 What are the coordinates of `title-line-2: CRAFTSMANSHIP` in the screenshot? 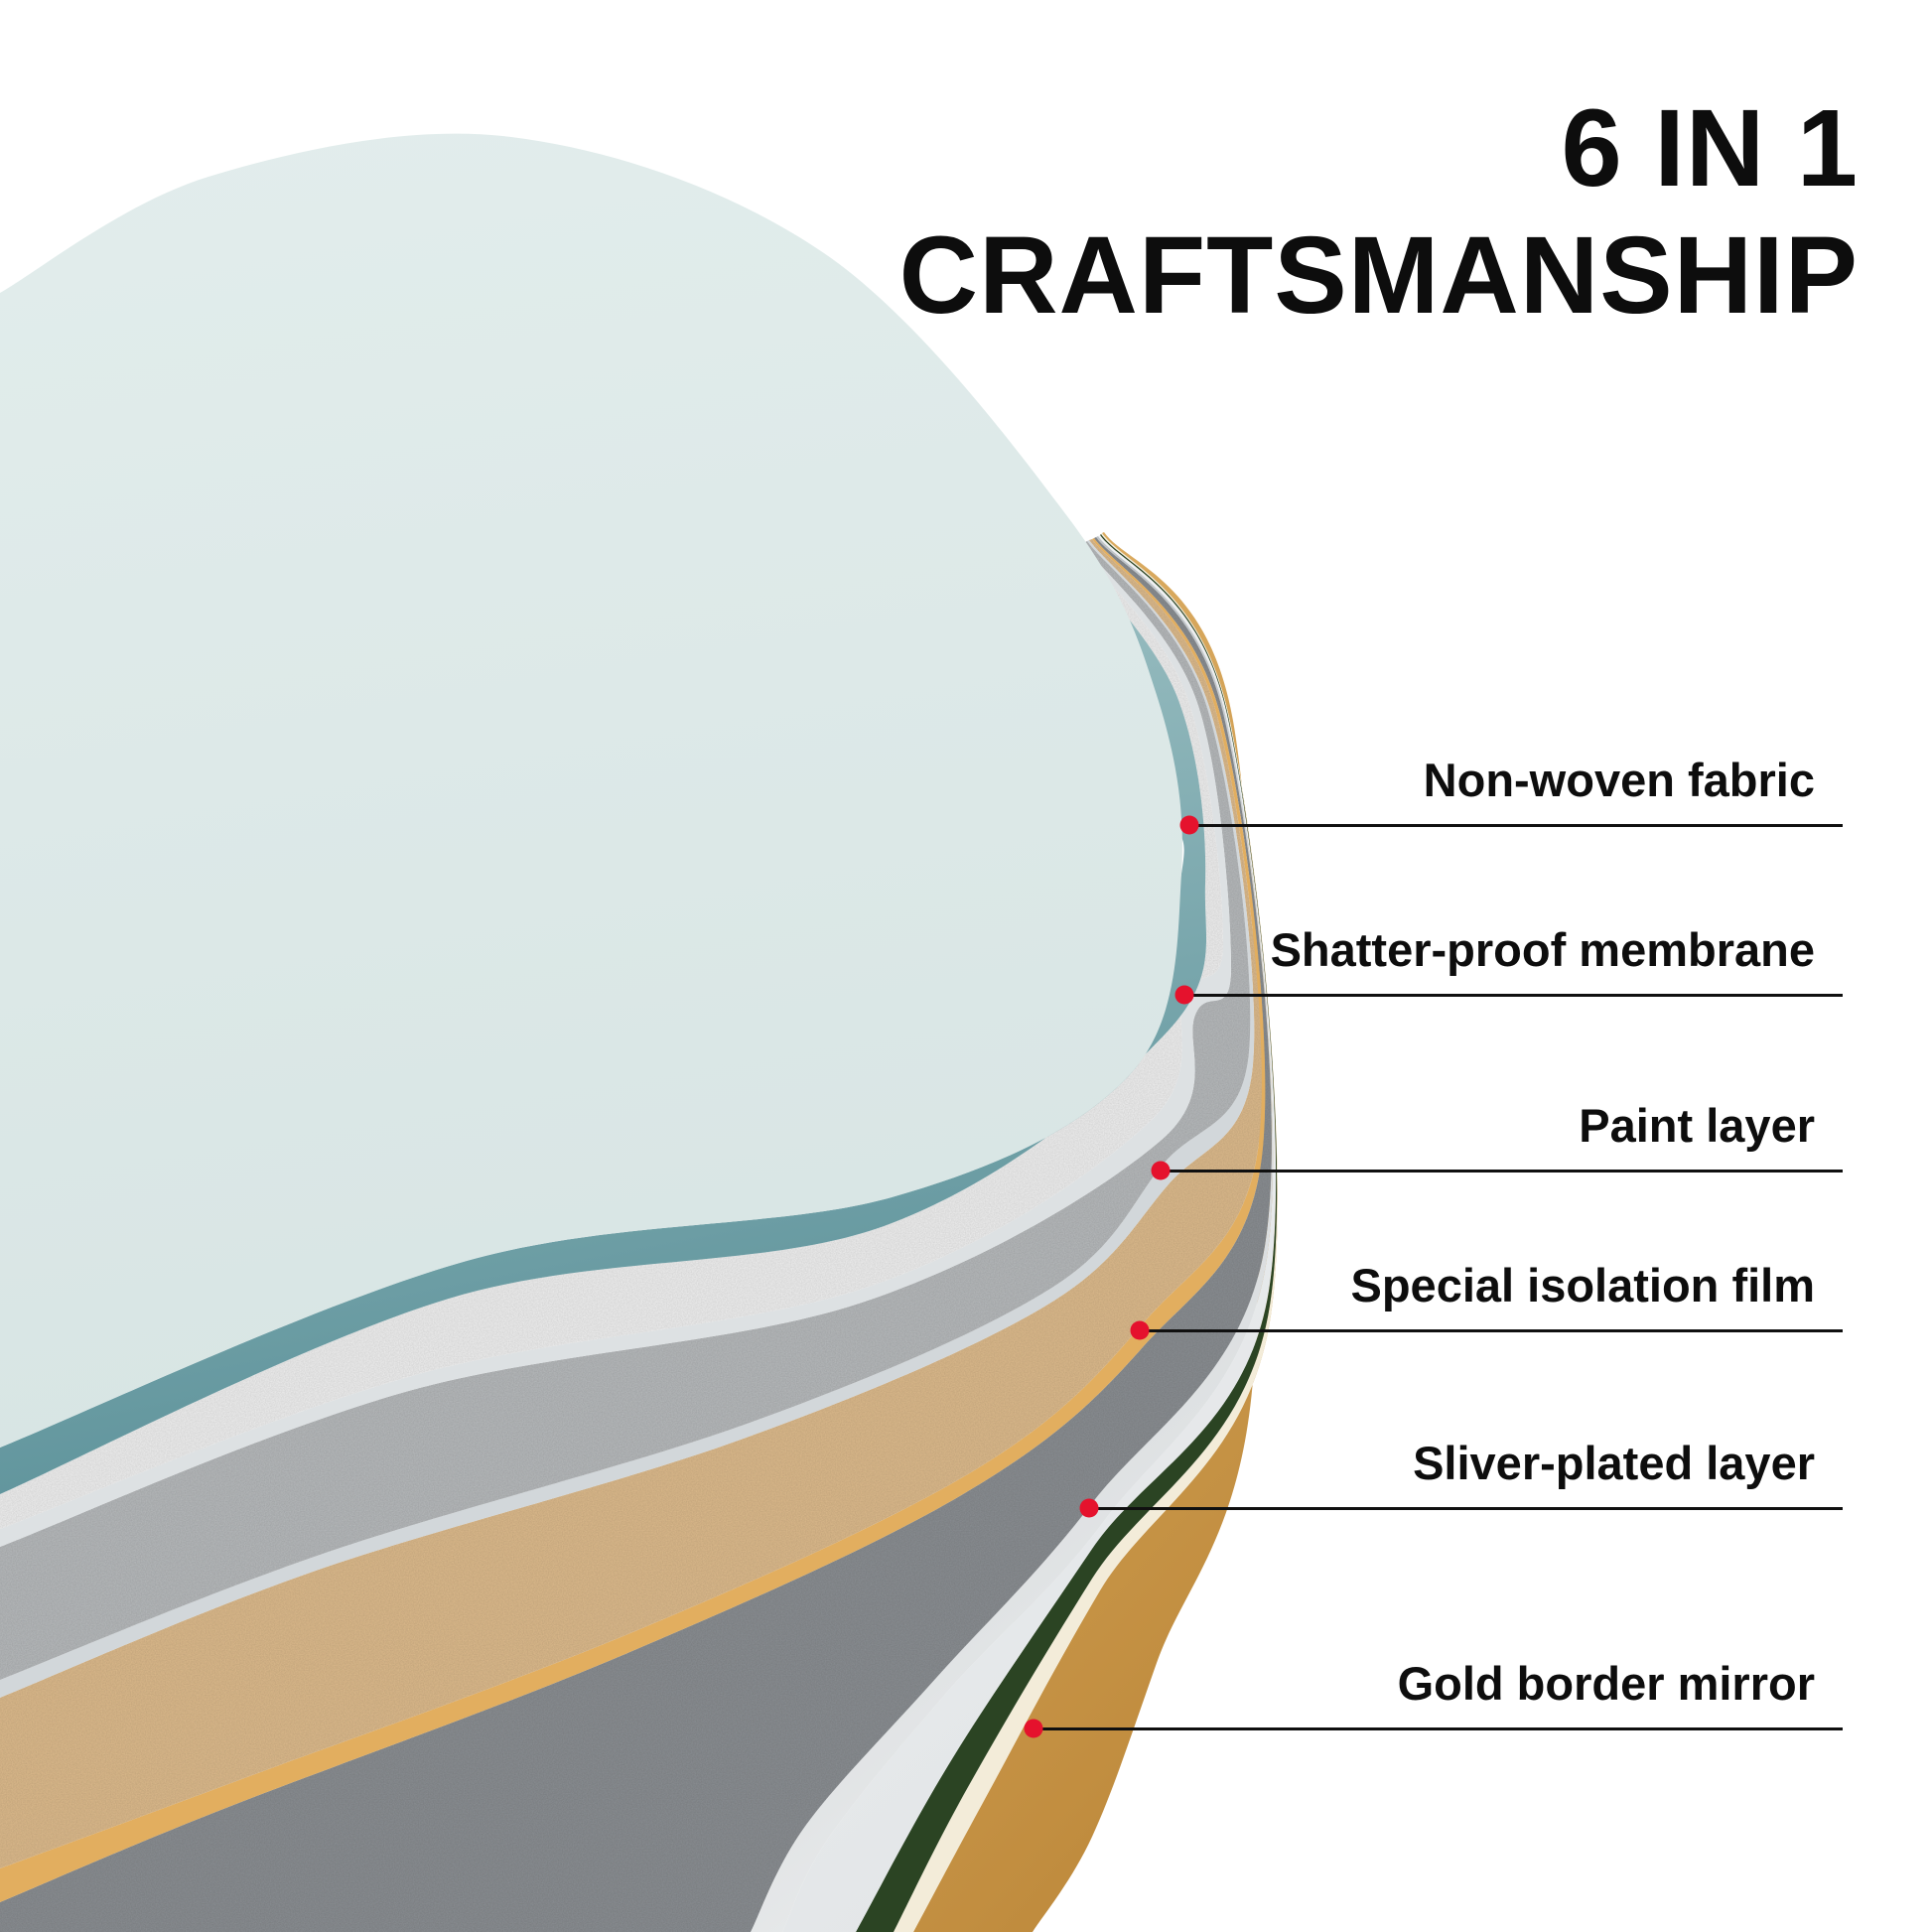 It's located at (1379, 275).